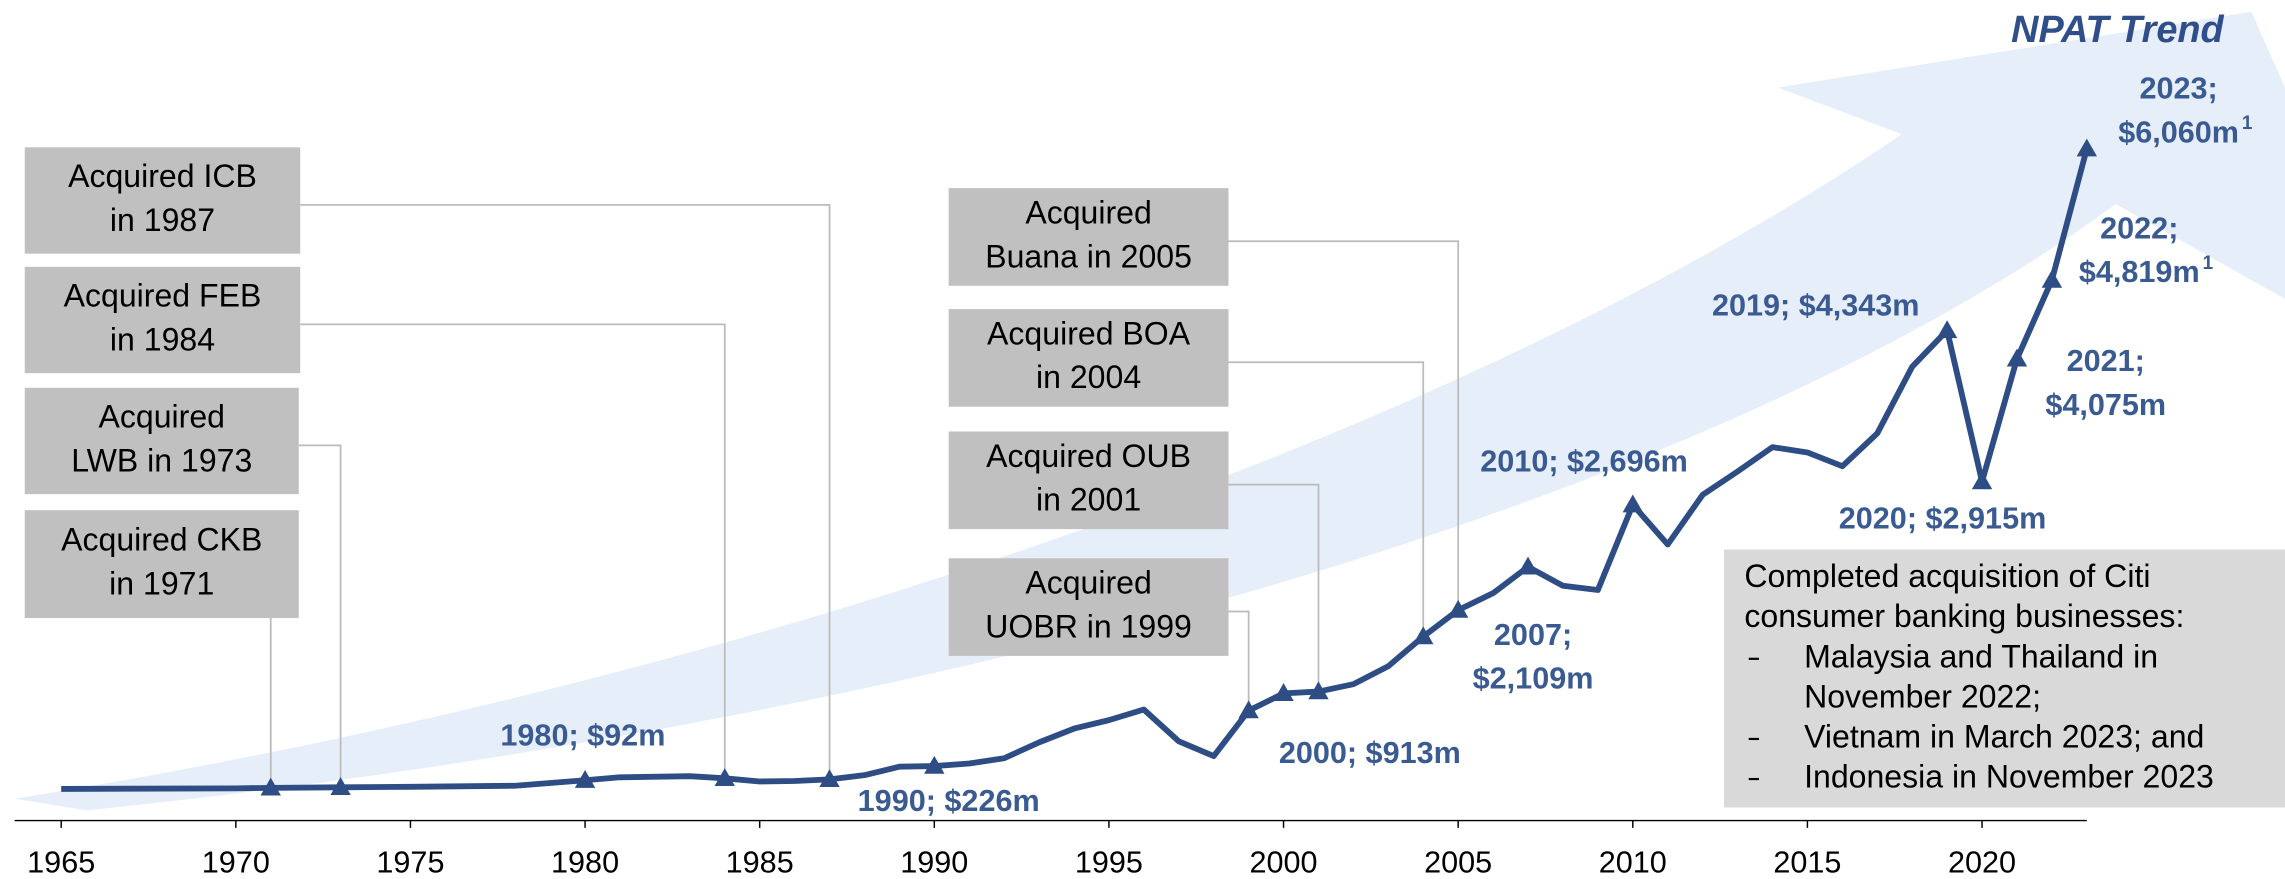 The image size is (2285, 879). What do you see at coordinates (2139, 272) in the screenshot?
I see `point-label: $4,819m` at bounding box center [2139, 272].